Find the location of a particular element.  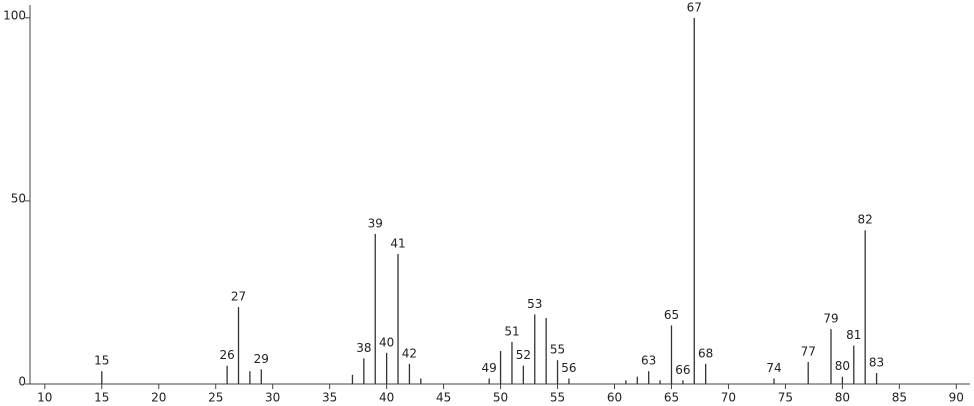

y-tick-label: 50 is located at coordinates (18, 198).